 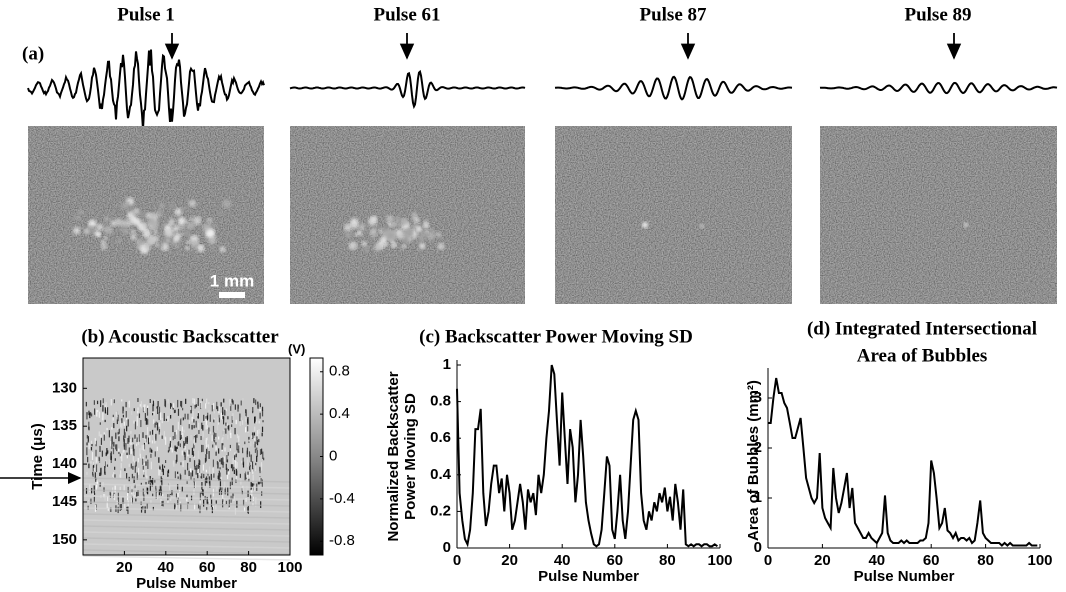 What do you see at coordinates (410, 456) in the screenshot?
I see `y-axis-label: Power Moving SD` at bounding box center [410, 456].